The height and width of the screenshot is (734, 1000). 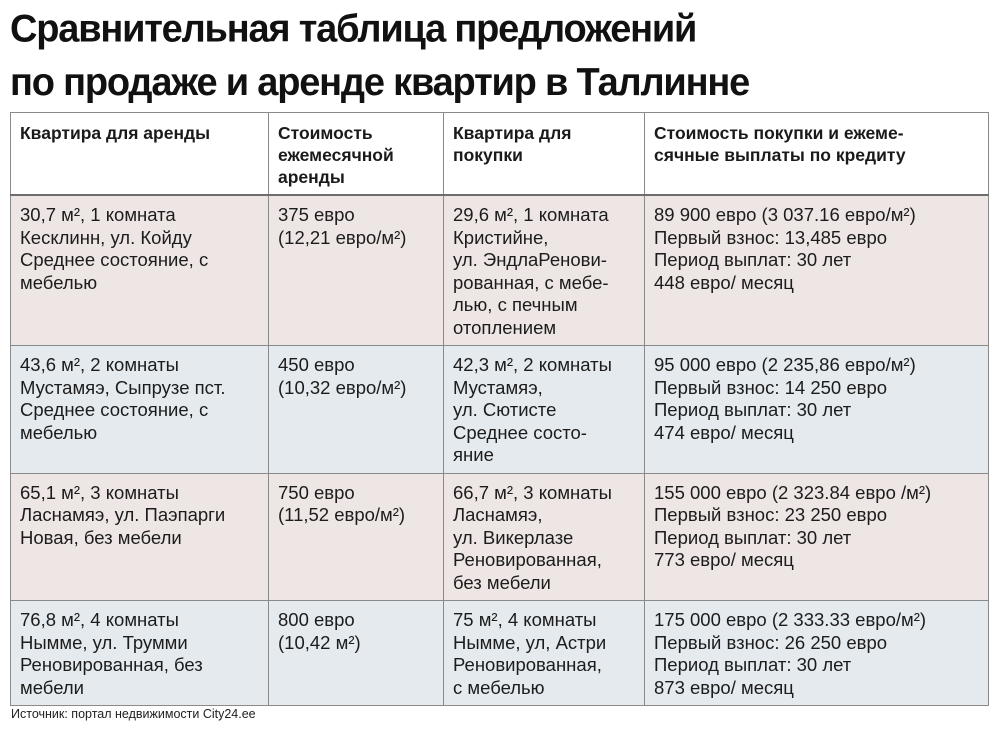 I want to click on cell-line: 42,3 м², 2 комнаты, so click(x=532, y=364).